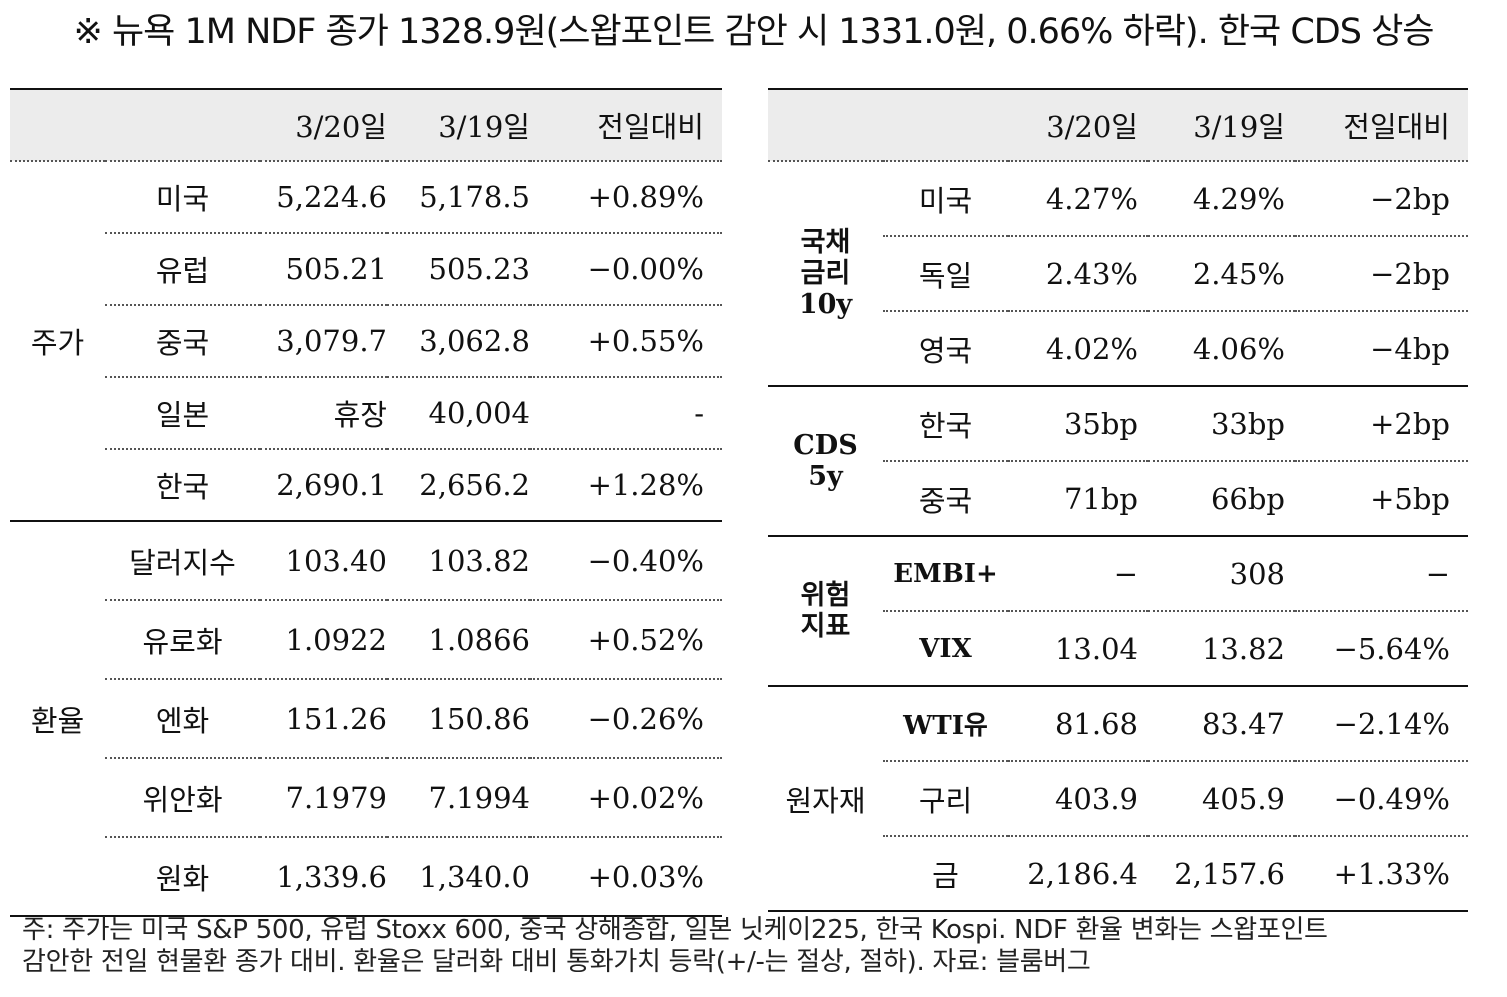  What do you see at coordinates (323, 561) in the screenshot?
I see `value-0320: 103.40` at bounding box center [323, 561].